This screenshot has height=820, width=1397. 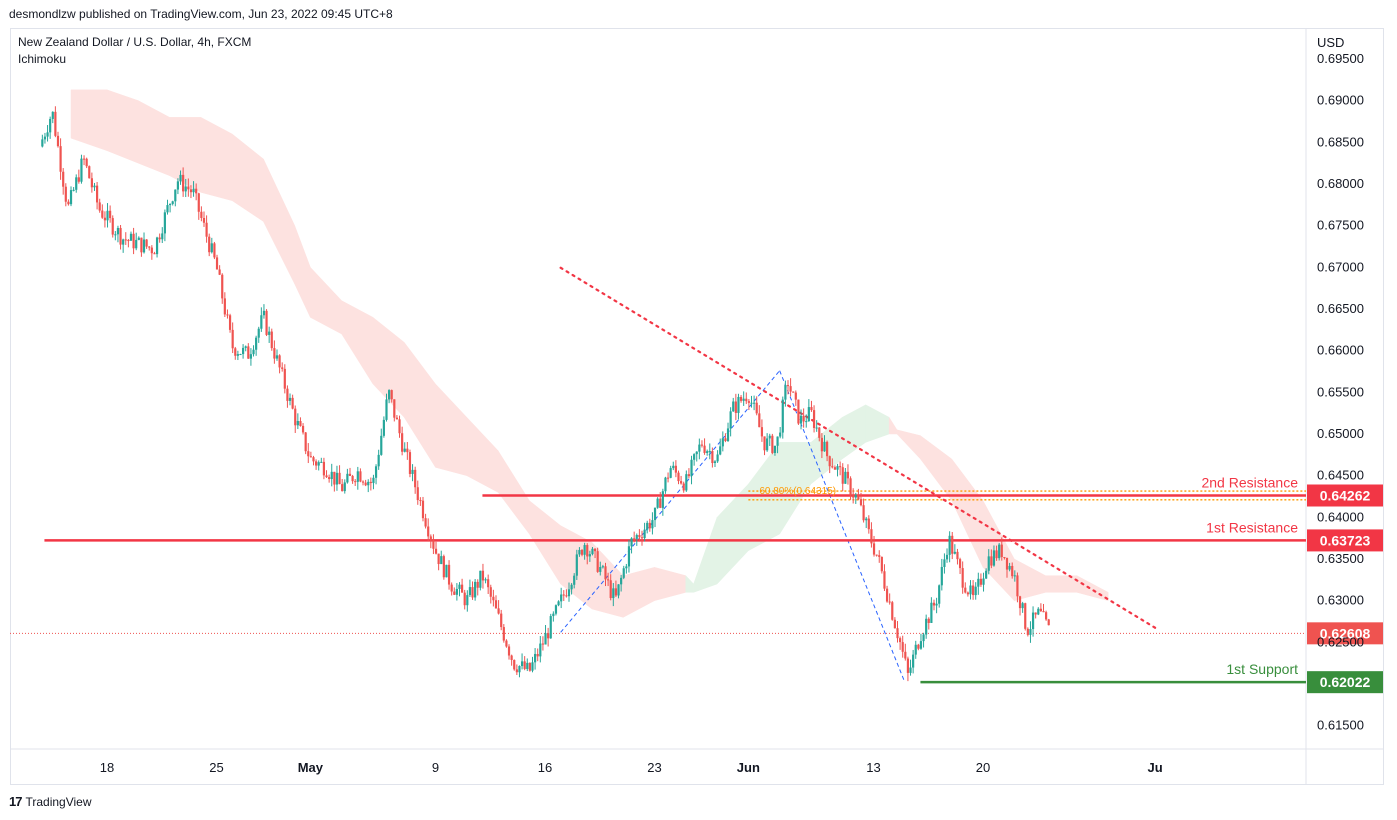 I want to click on resistance-name-label: 2nd Resistance, so click(x=1249, y=482).